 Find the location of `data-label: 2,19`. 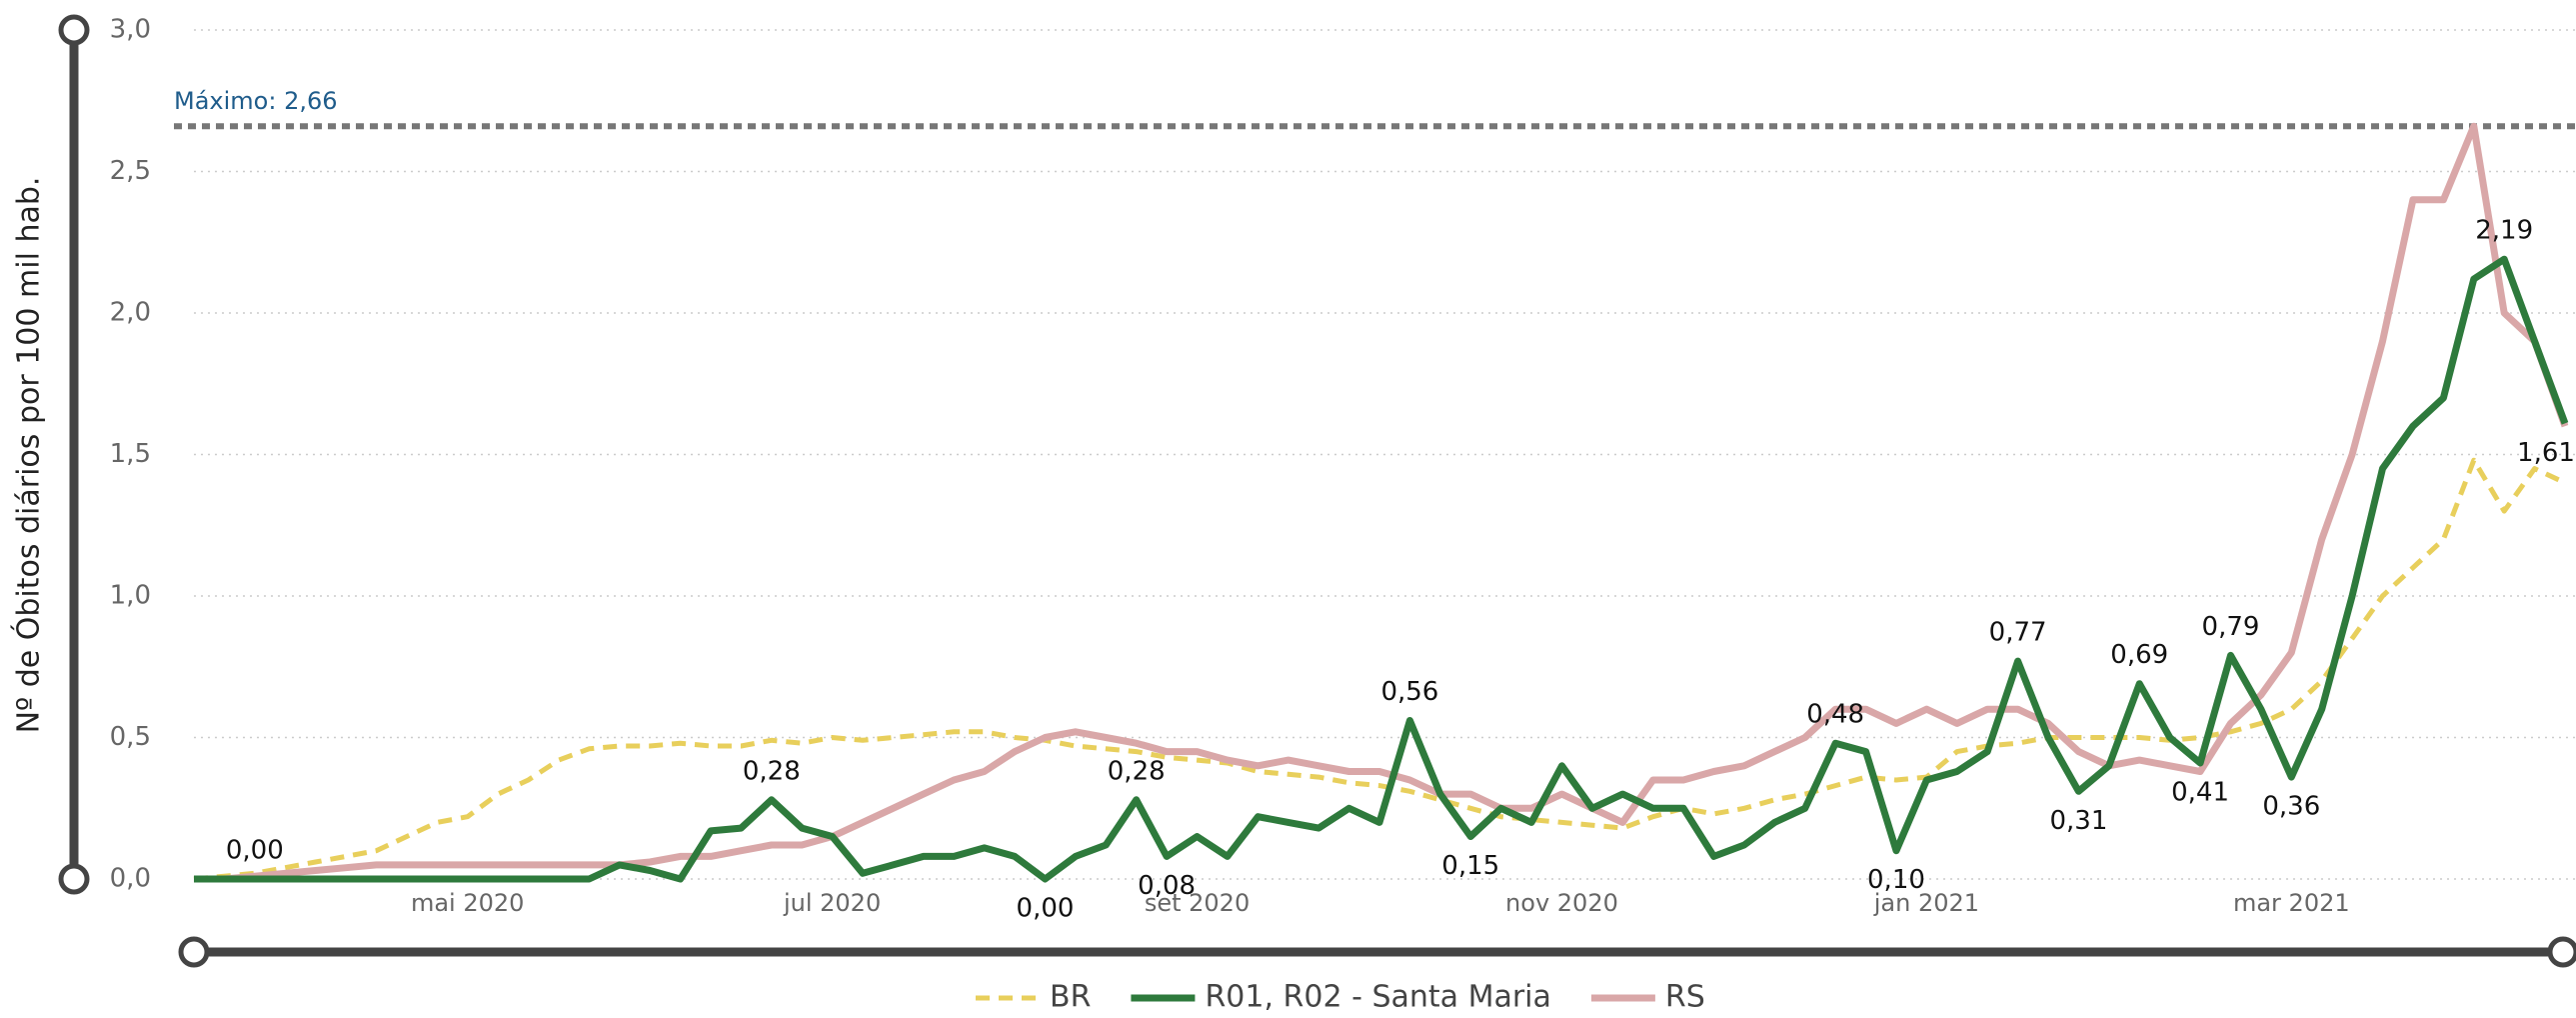

data-label: 2,19 is located at coordinates (2504, 231).